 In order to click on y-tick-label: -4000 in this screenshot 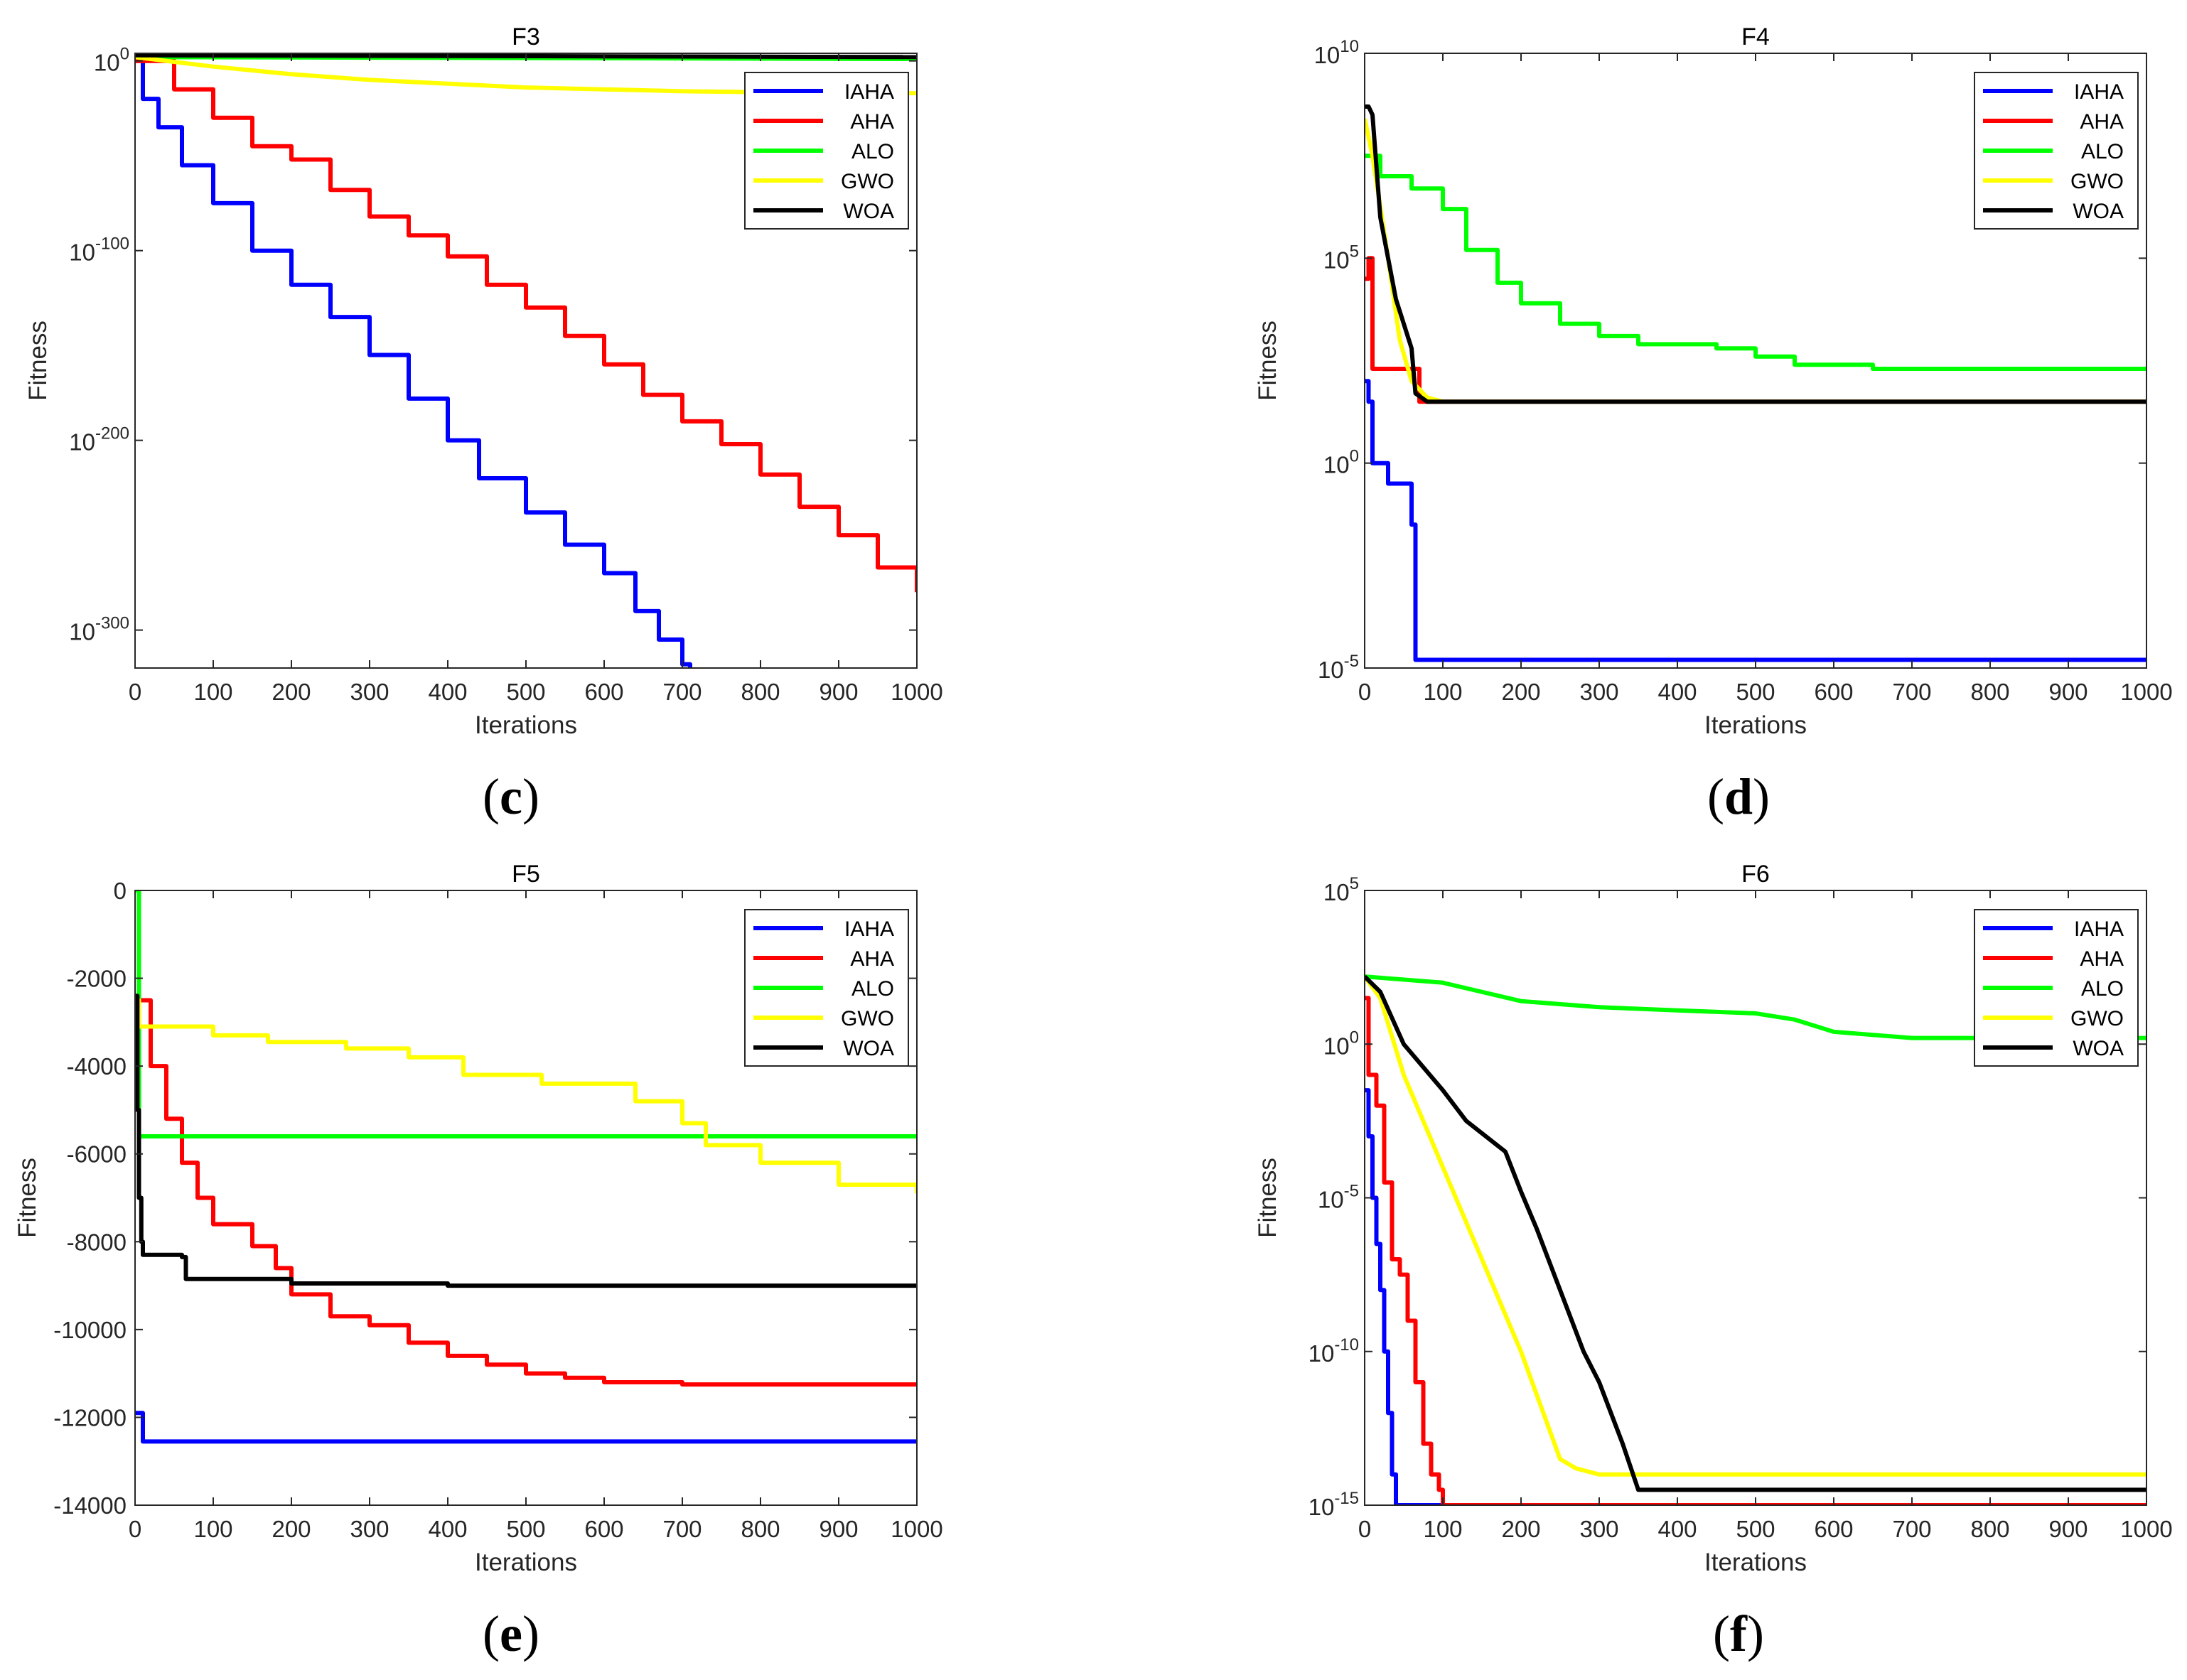, I will do `click(97, 1066)`.